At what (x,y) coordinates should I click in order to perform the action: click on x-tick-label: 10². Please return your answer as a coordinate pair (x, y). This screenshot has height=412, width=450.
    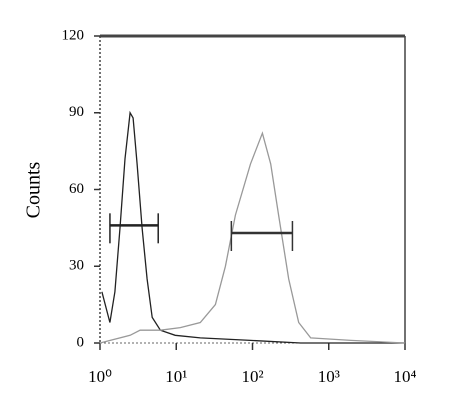
    Looking at the image, I should click on (252, 376).